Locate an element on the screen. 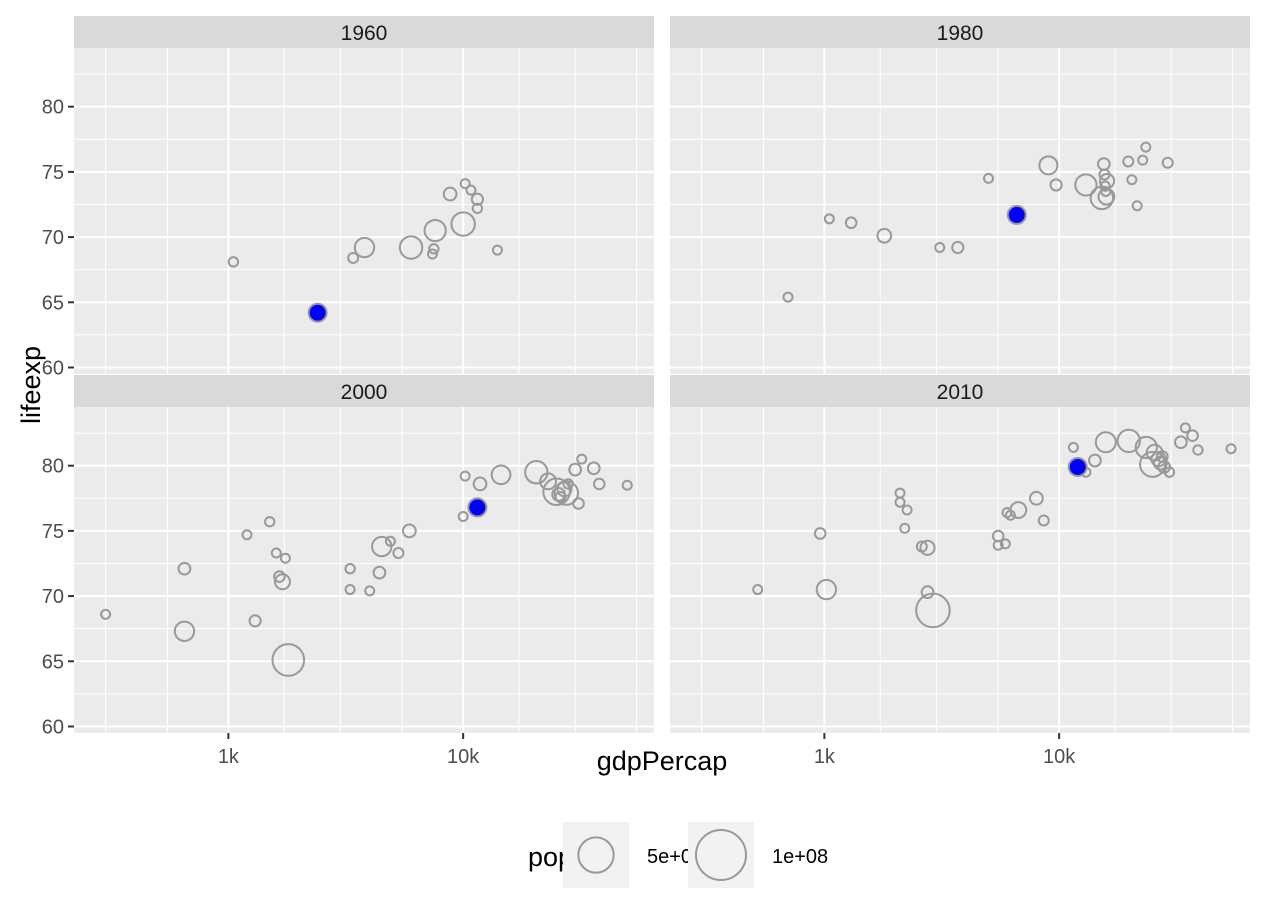 The width and height of the screenshot is (1267, 921). legend-label: 1e+08 is located at coordinates (800, 857).